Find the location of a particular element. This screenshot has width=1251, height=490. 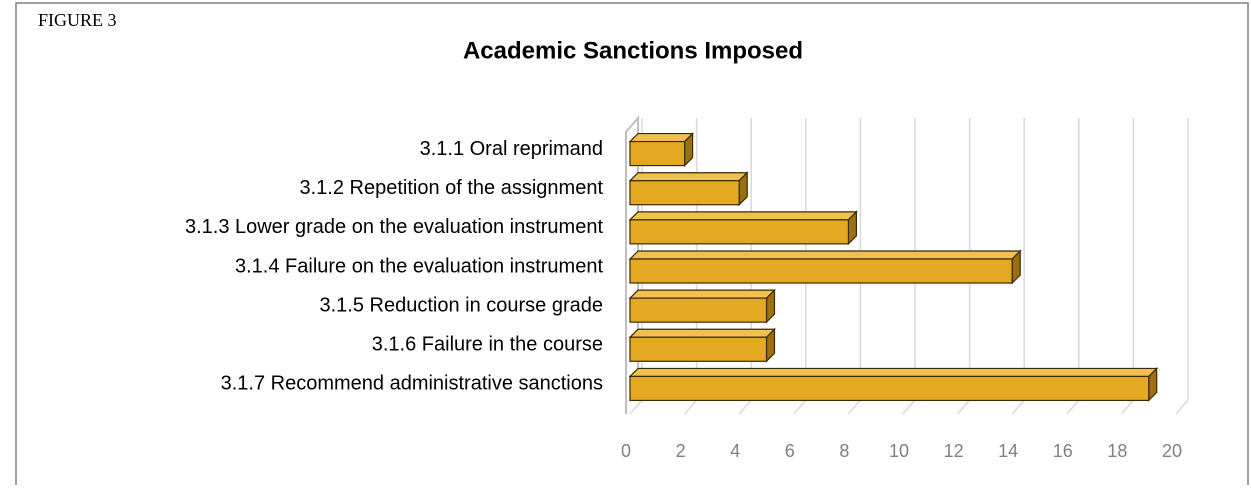

x-tick-label: 14 is located at coordinates (1008, 451).